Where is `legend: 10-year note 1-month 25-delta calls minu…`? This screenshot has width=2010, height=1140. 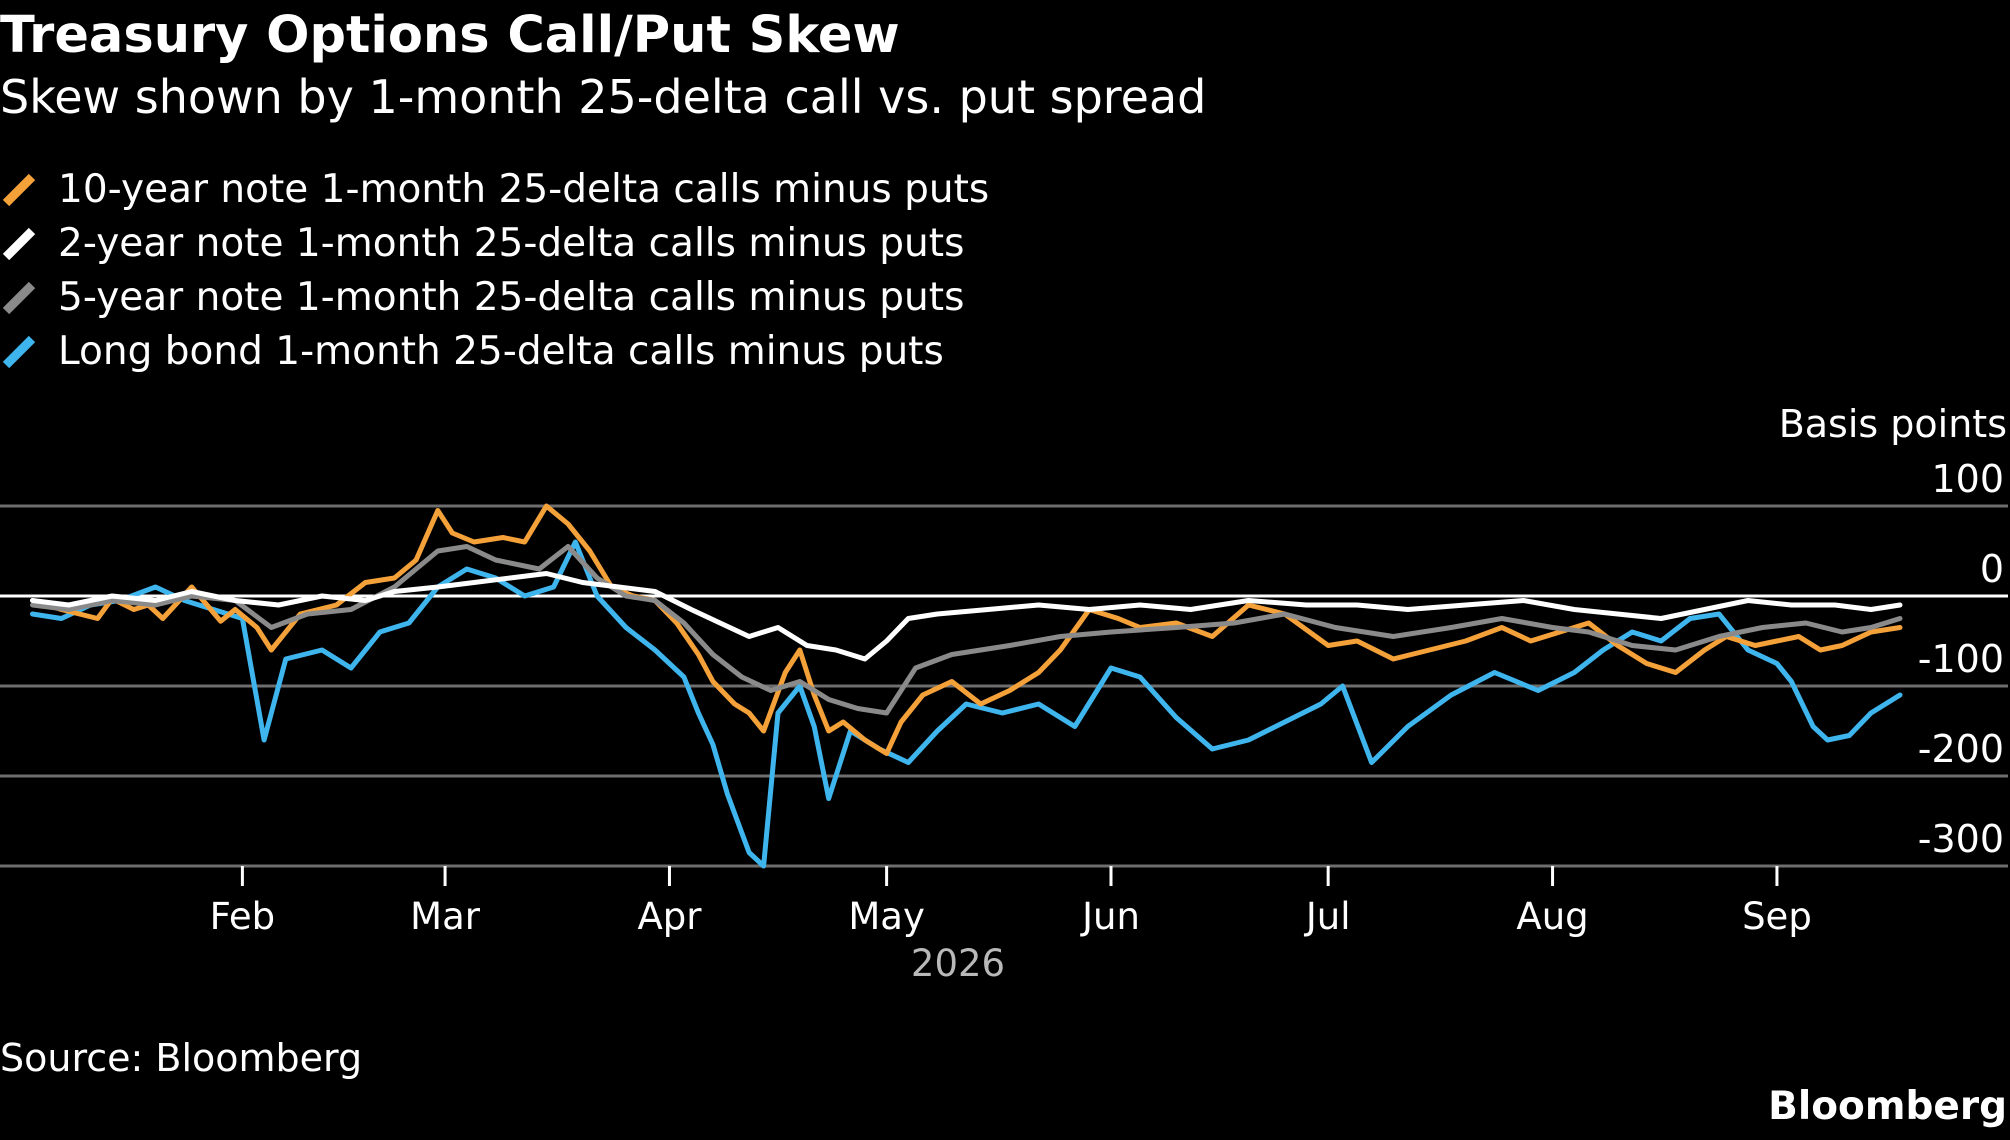
legend: 10-year note 1-month 25-delta calls minu… is located at coordinates (494, 270).